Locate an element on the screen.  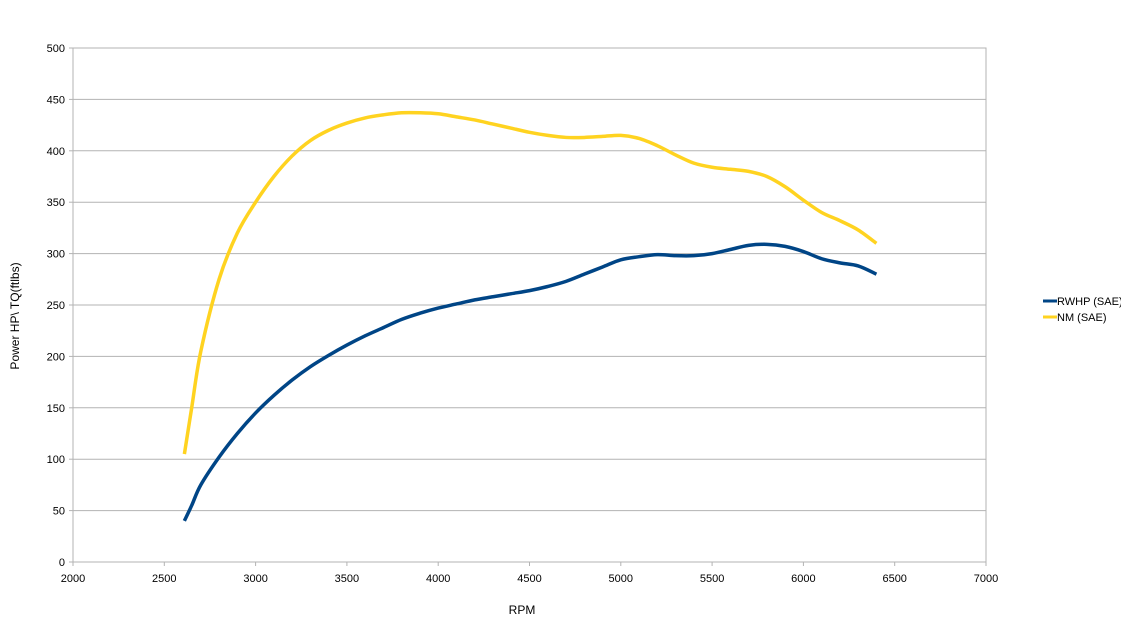
y-tick-label: 250 is located at coordinates (56, 306).